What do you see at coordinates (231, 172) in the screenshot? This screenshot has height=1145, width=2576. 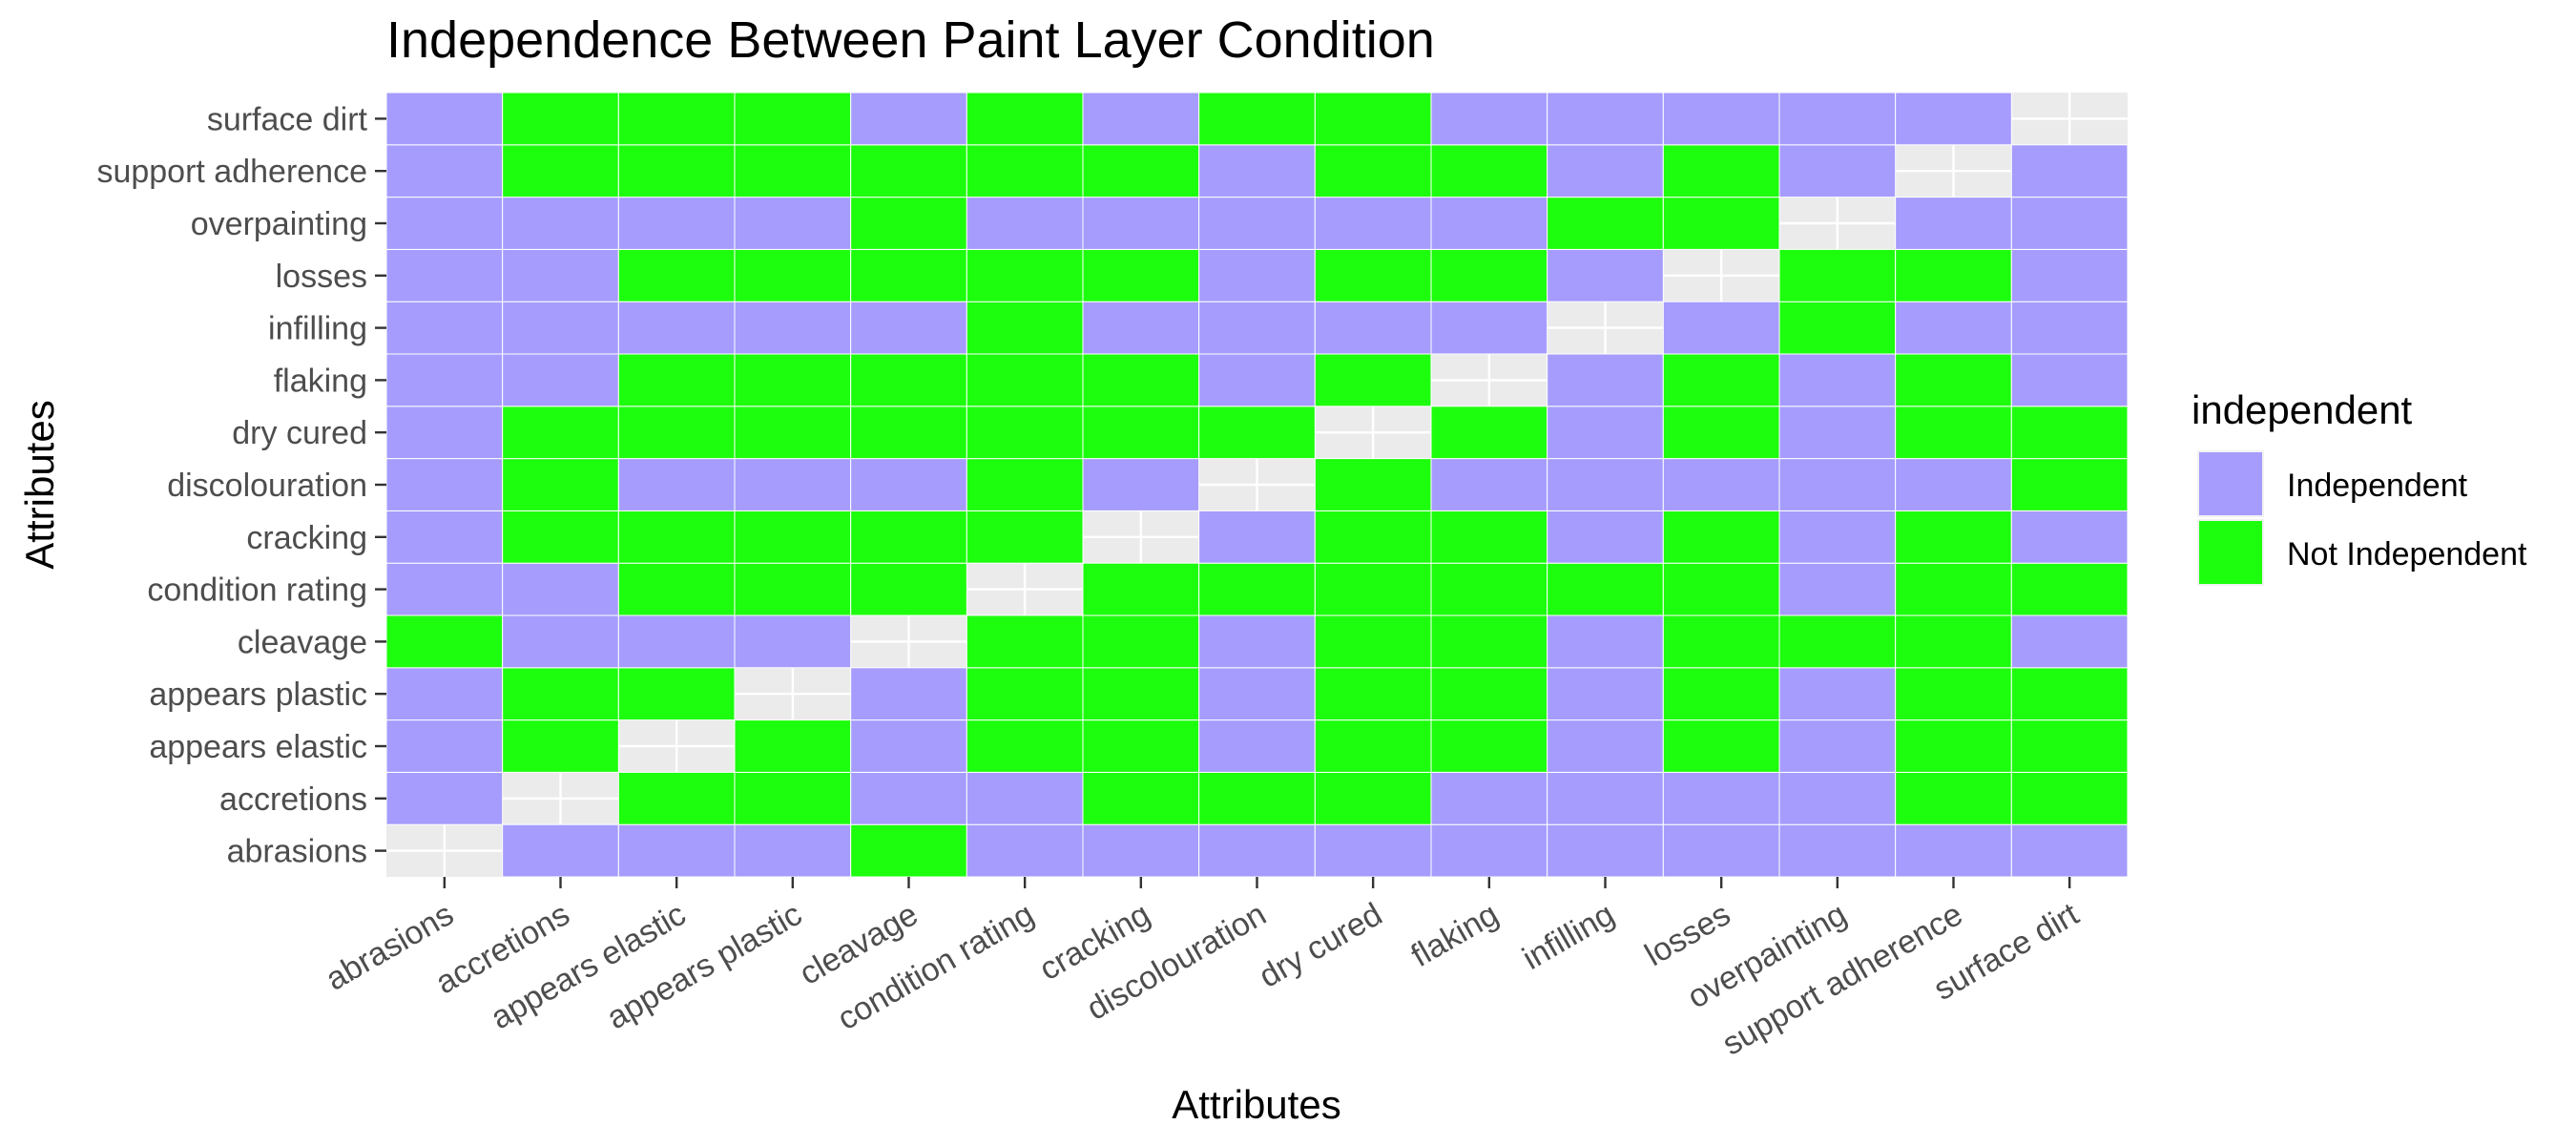 I see `y-tick-label-support-adherence: support adherence` at bounding box center [231, 172].